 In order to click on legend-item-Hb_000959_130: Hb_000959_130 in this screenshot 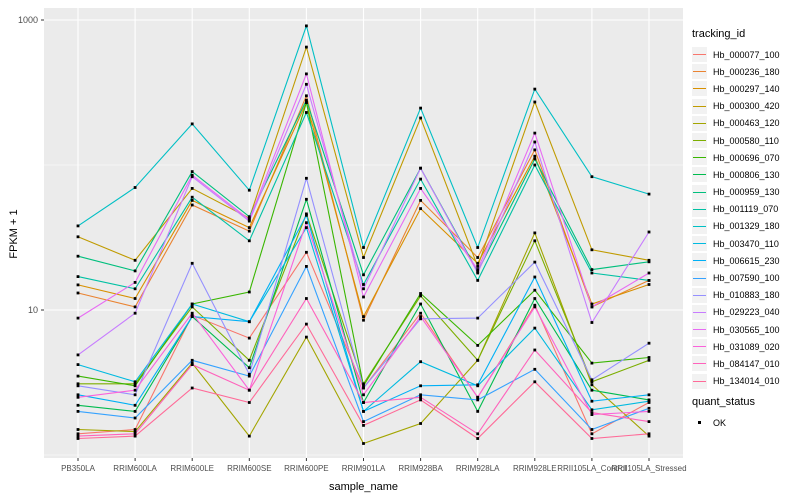, I will do `click(744, 192)`.